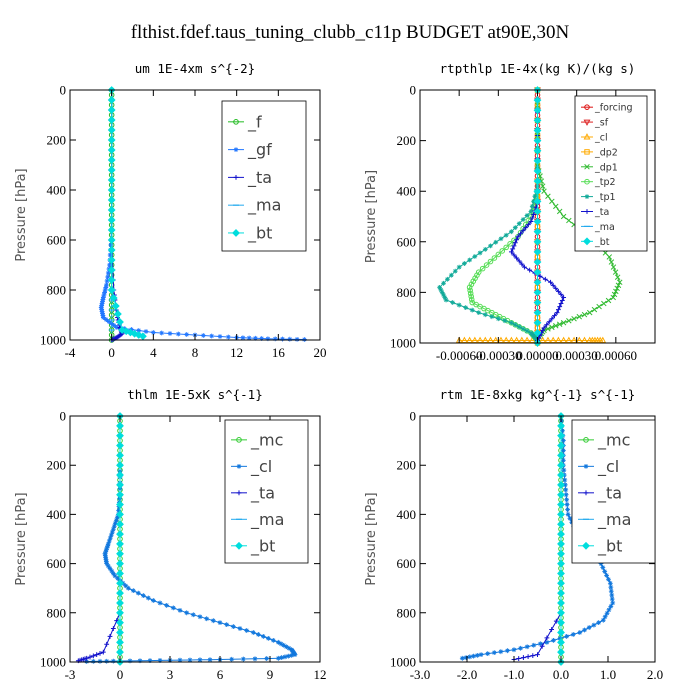 Image resolution: width=700 pixels, height=700 pixels. I want to click on series-group, so click(202, 214).